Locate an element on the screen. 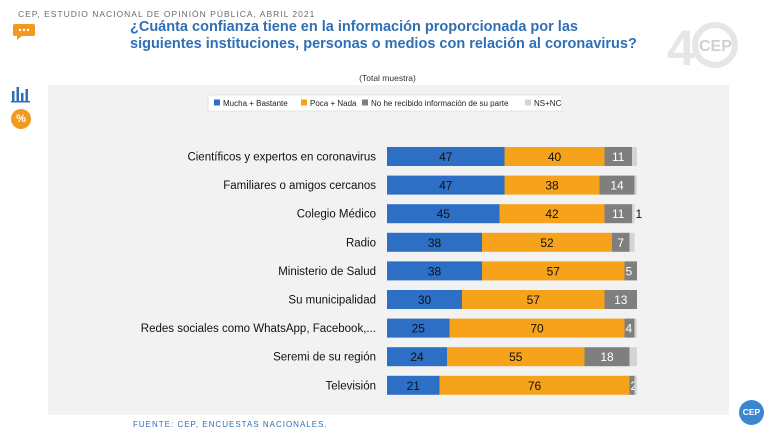  data-label: 70 is located at coordinates (537, 329).